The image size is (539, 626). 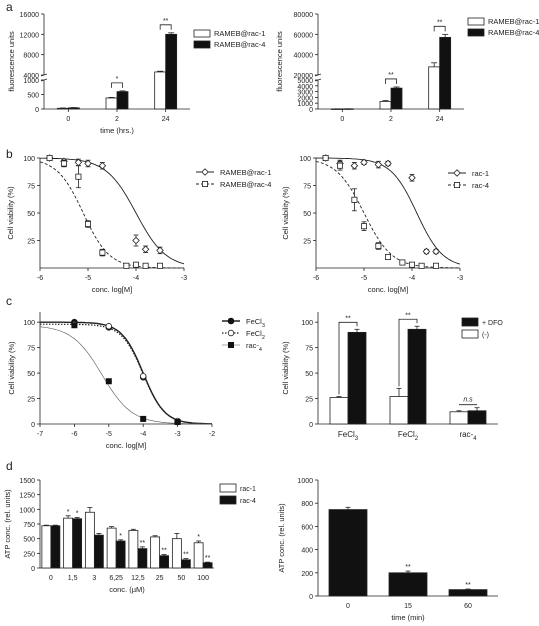 I want to click on y-tick-label: 20000, so click(x=304, y=76).